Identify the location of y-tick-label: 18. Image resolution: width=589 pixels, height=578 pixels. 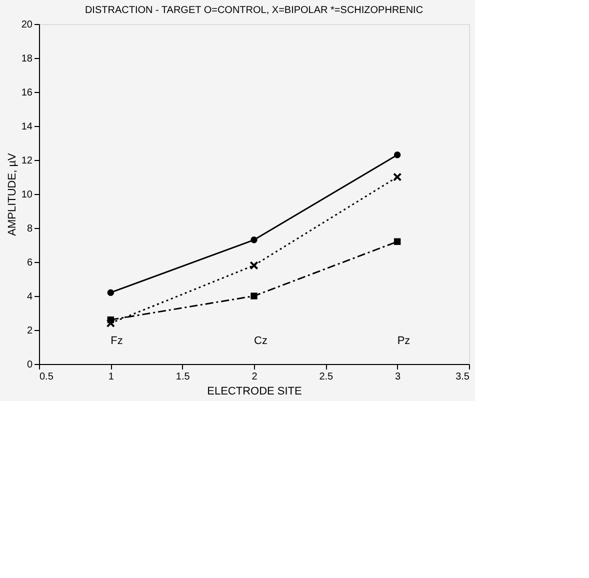
(27, 59).